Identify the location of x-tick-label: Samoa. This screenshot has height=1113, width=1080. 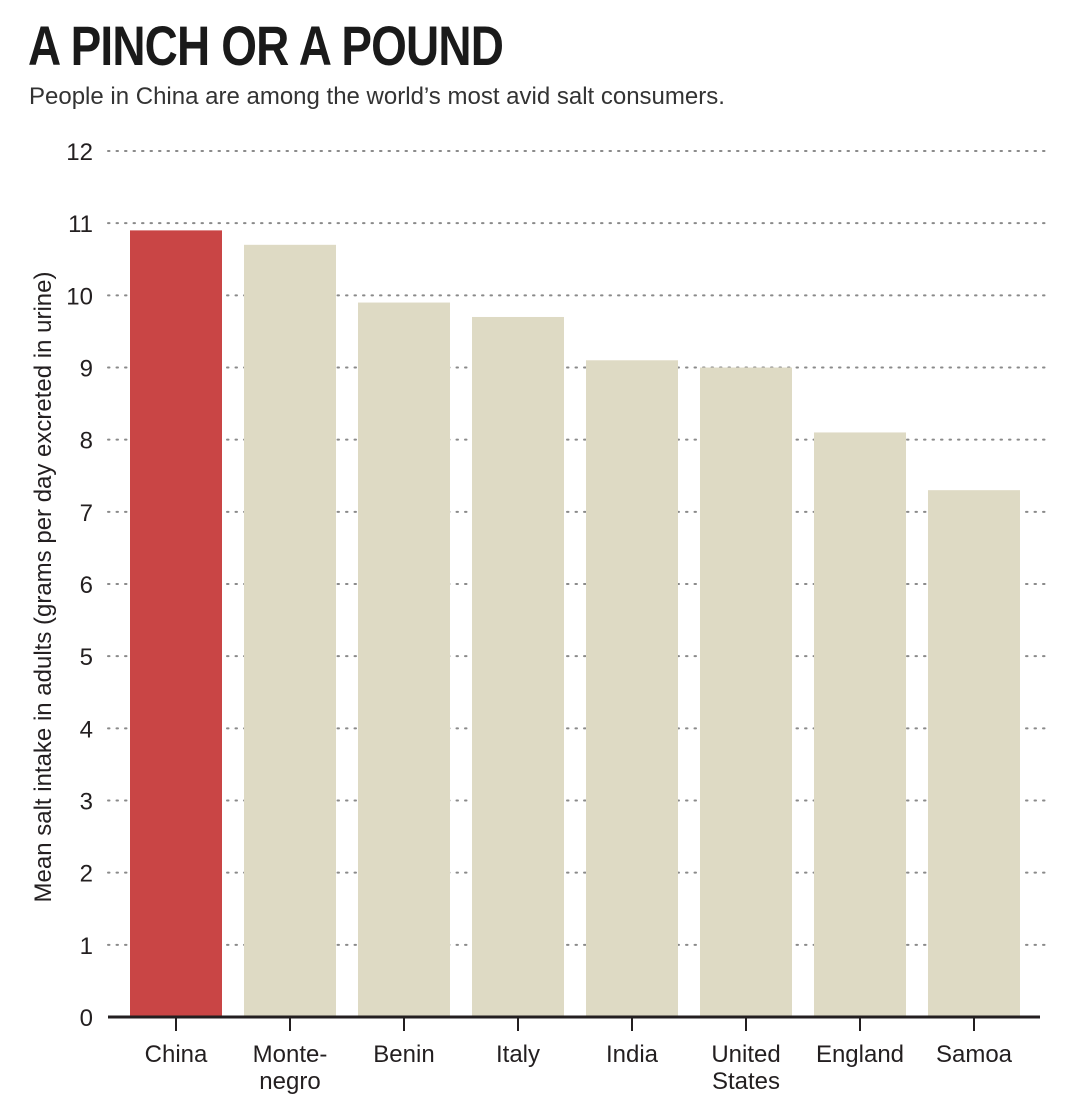
(974, 1054).